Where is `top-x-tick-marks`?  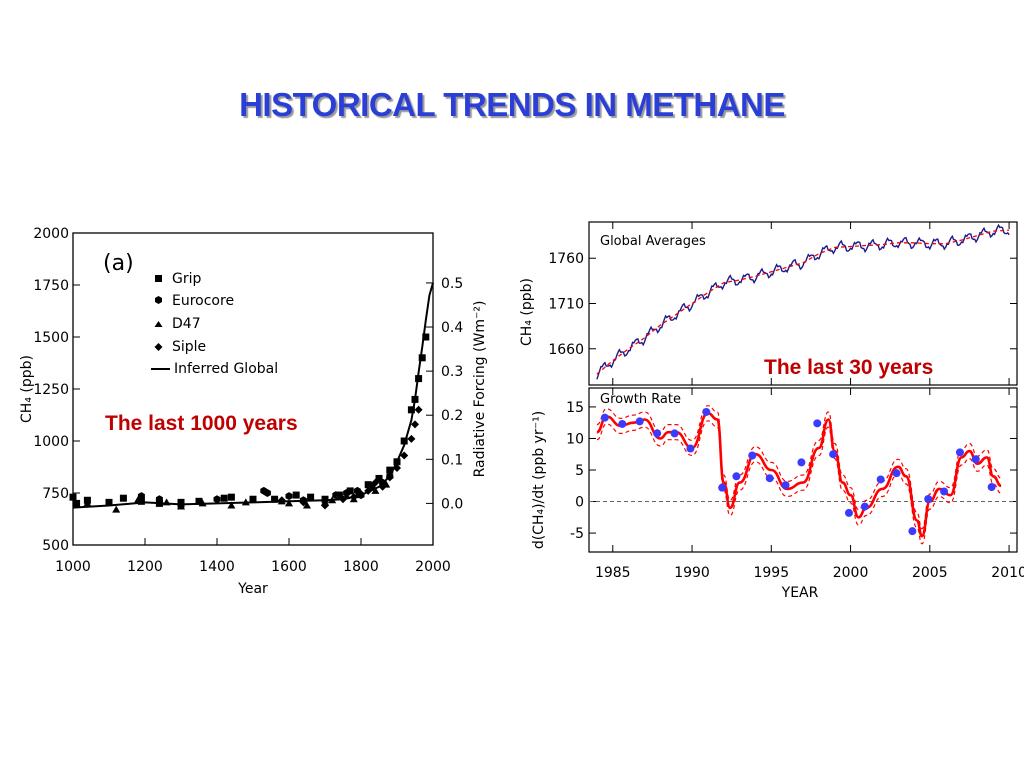 top-x-tick-marks is located at coordinates (811, 303).